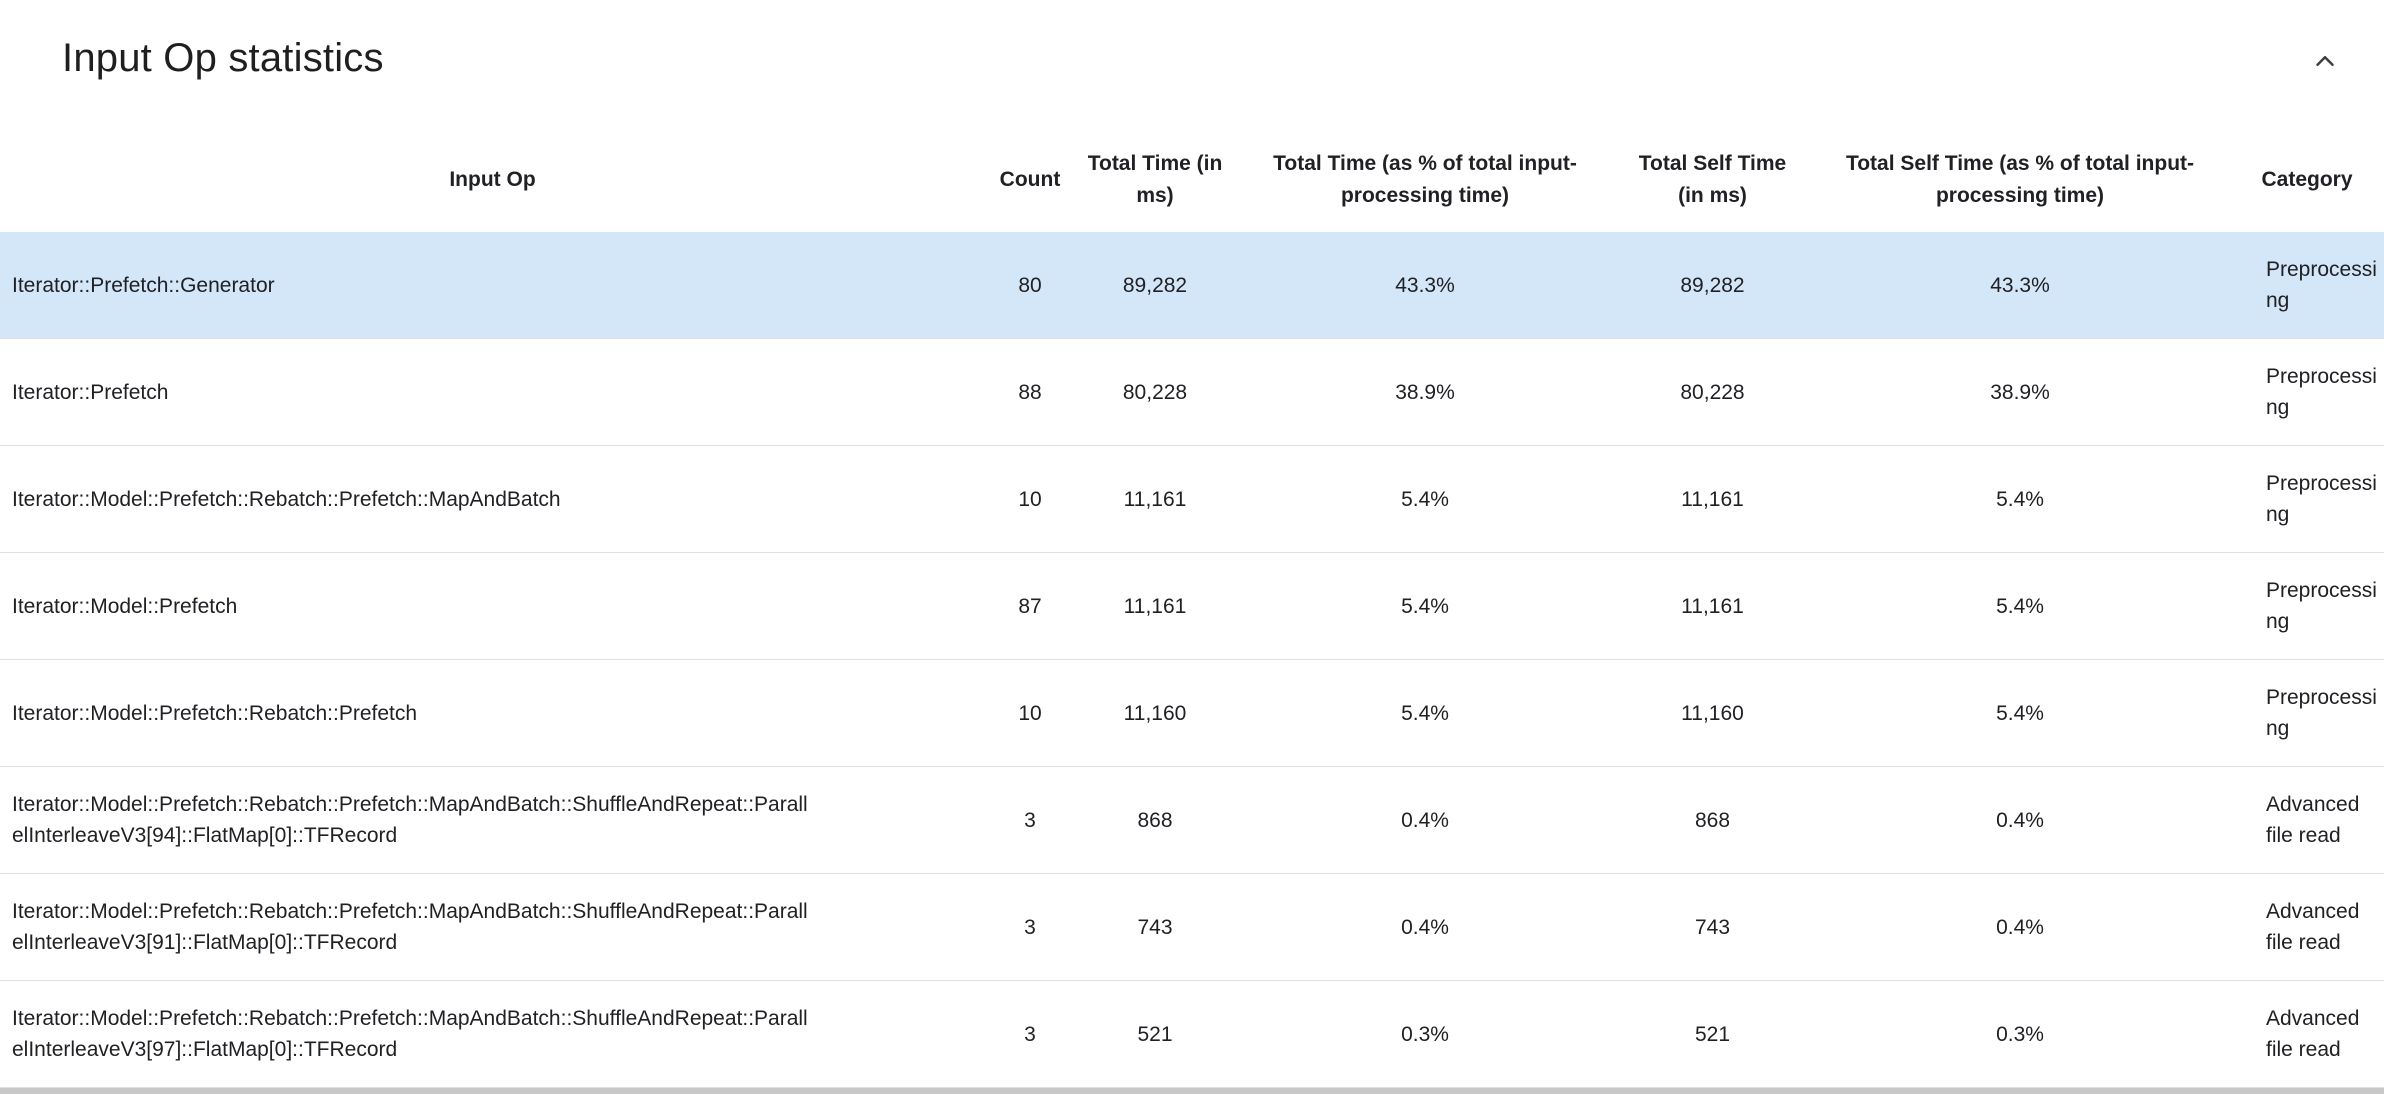 The width and height of the screenshot is (2384, 1094). What do you see at coordinates (1712, 392) in the screenshot?
I see `self-time-cell: 80,228` at bounding box center [1712, 392].